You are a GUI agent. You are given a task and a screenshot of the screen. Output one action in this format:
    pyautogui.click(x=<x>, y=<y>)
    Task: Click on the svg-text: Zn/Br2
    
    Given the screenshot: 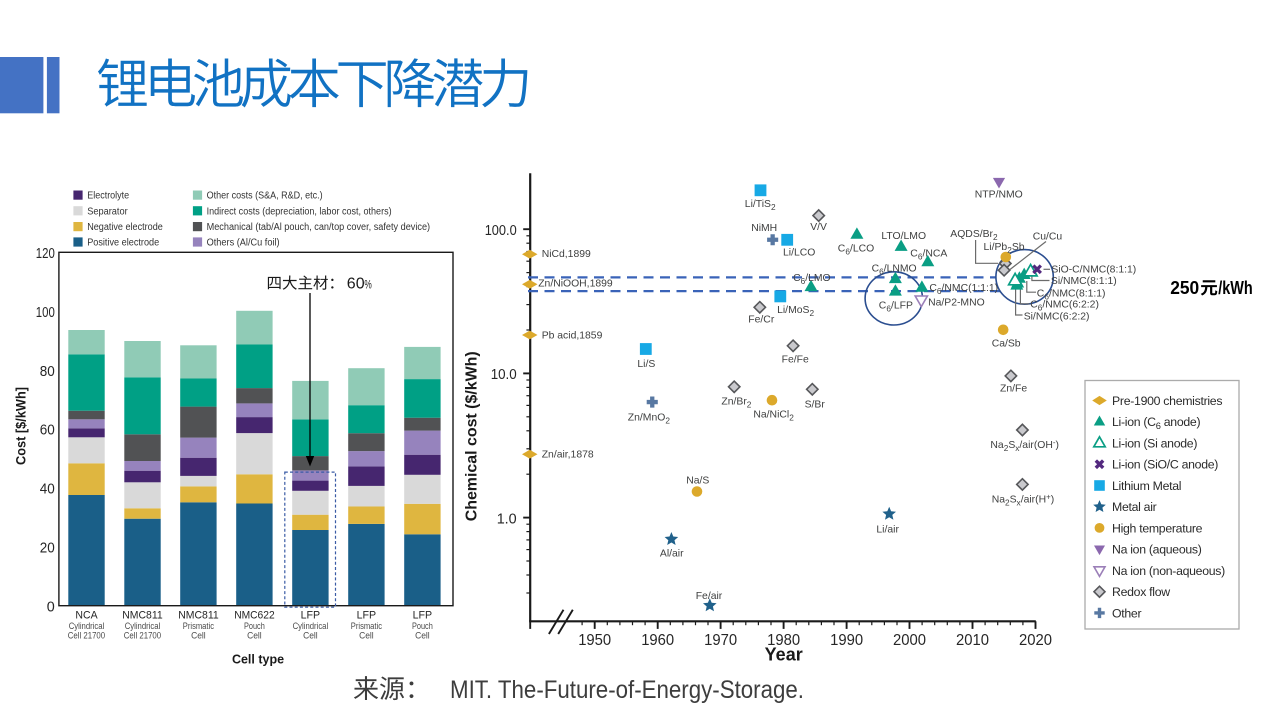 What is the action you would take?
    pyautogui.click(x=736, y=403)
    